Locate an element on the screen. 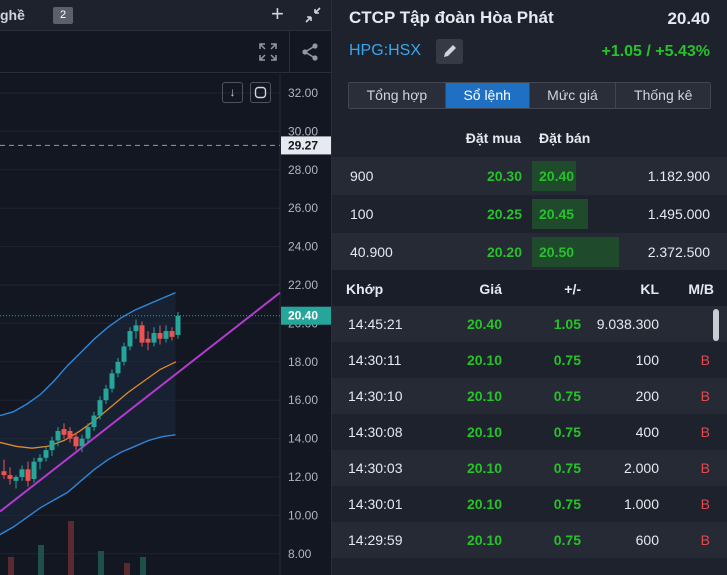 This screenshot has width=727, height=575. candlesticks is located at coordinates (91, 400).